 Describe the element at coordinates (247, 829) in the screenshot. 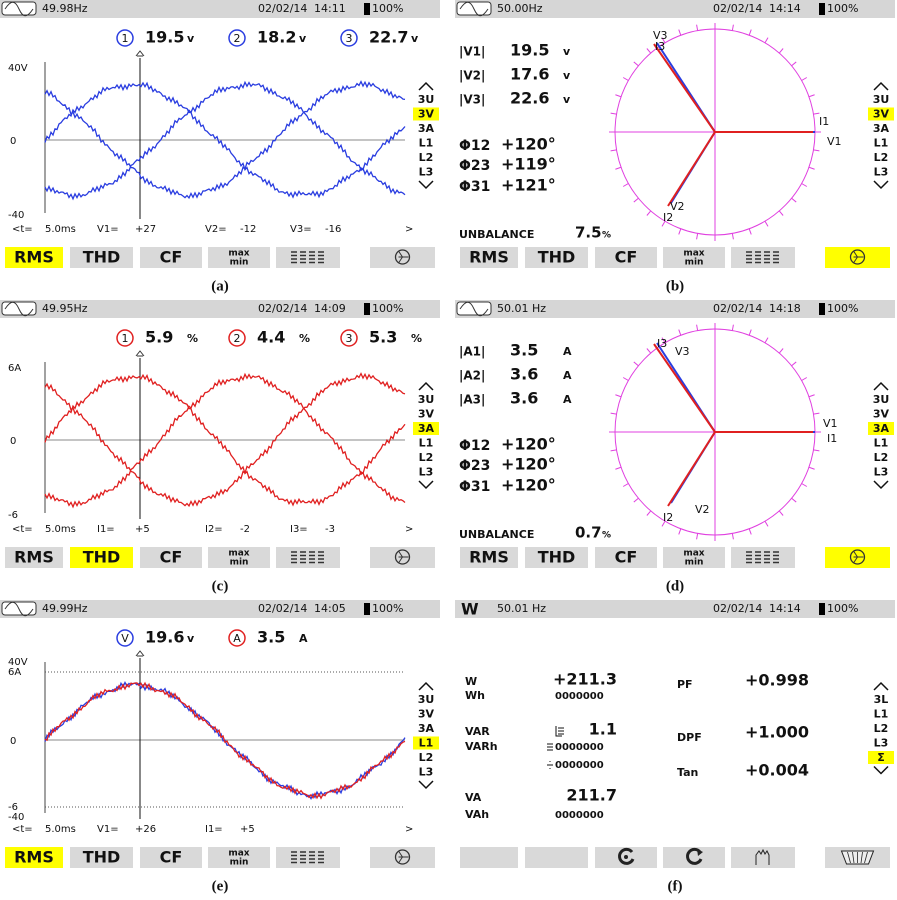

I see `cursor-readout: +5` at that location.